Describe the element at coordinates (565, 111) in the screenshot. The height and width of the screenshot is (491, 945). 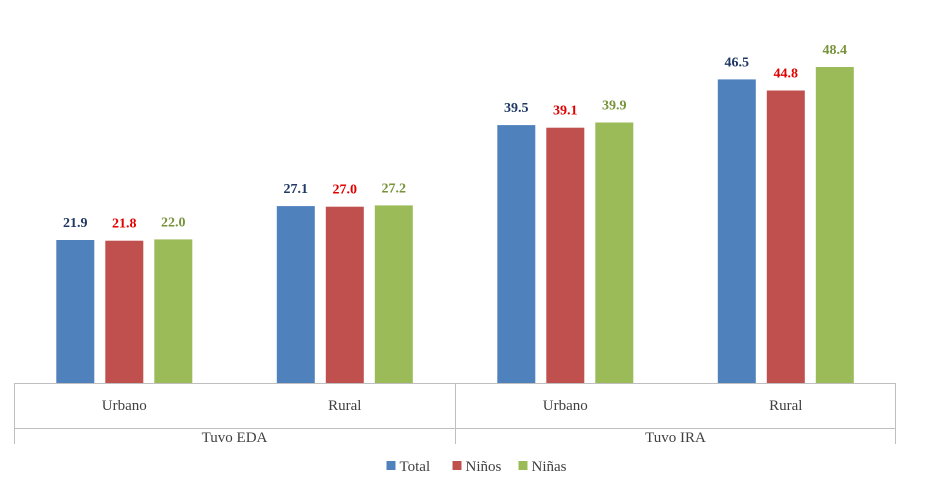
I see `data-label-niños-3: 39.1` at that location.